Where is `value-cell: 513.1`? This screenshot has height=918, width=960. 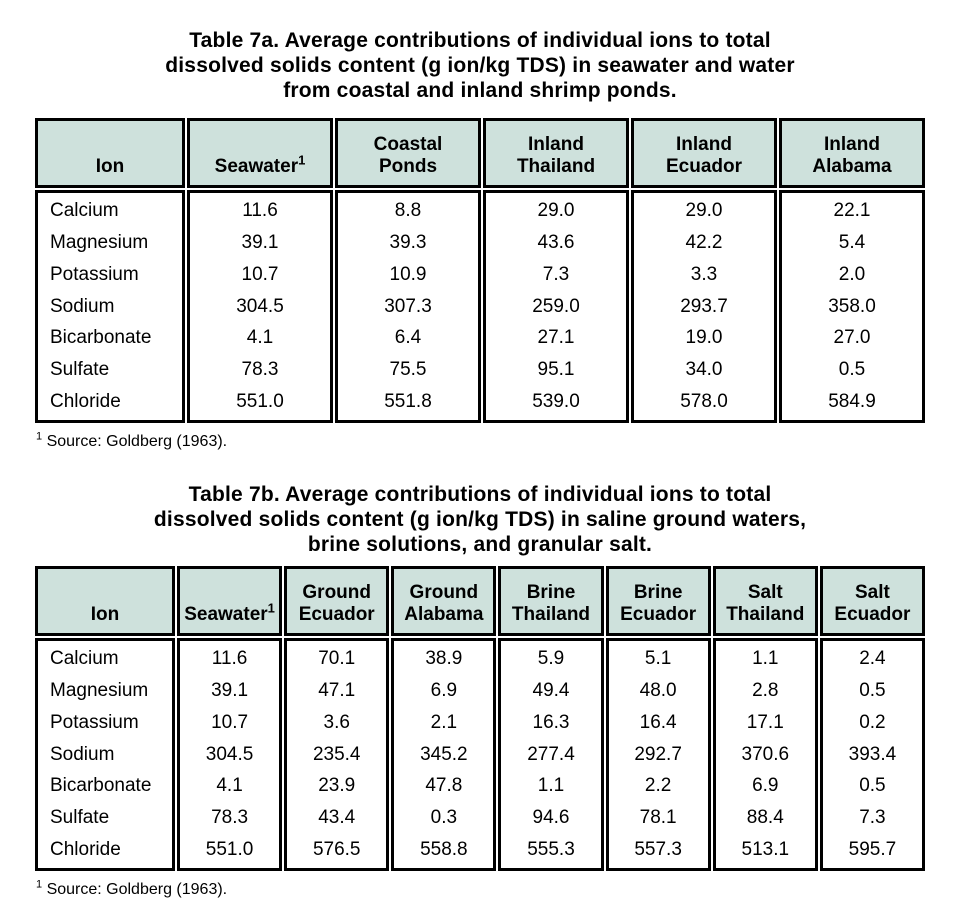 value-cell: 513.1 is located at coordinates (765, 850).